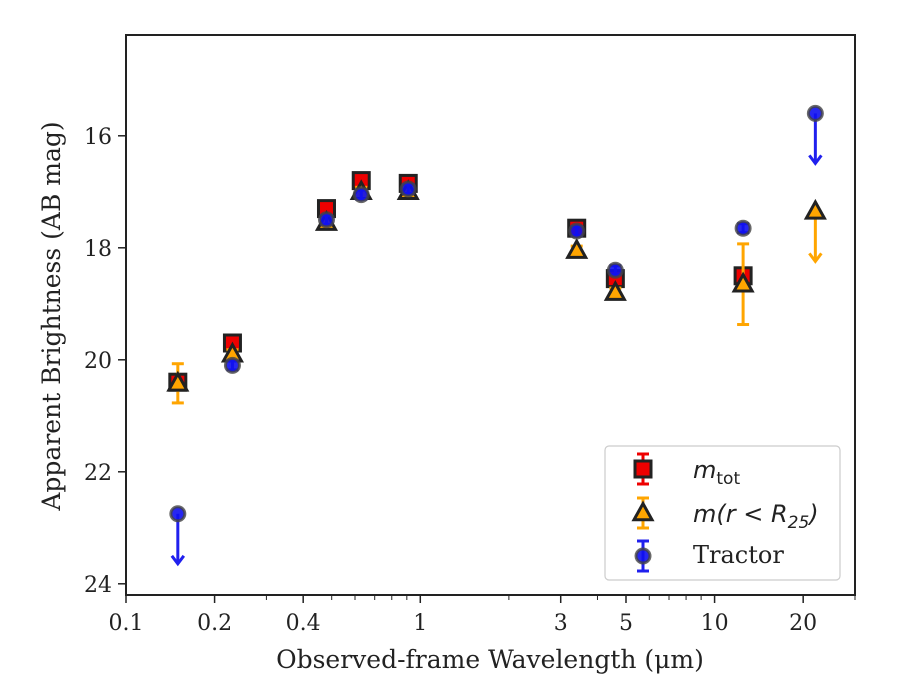  Describe the element at coordinates (626, 623) in the screenshot. I see `x-tick-label: 5` at that location.